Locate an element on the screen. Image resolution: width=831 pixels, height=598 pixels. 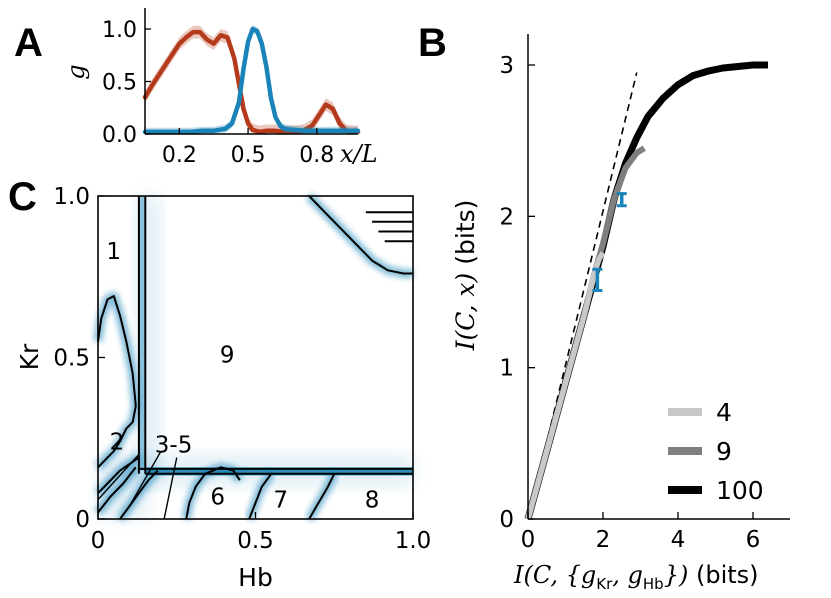
region-label: 1 is located at coordinates (113, 252).